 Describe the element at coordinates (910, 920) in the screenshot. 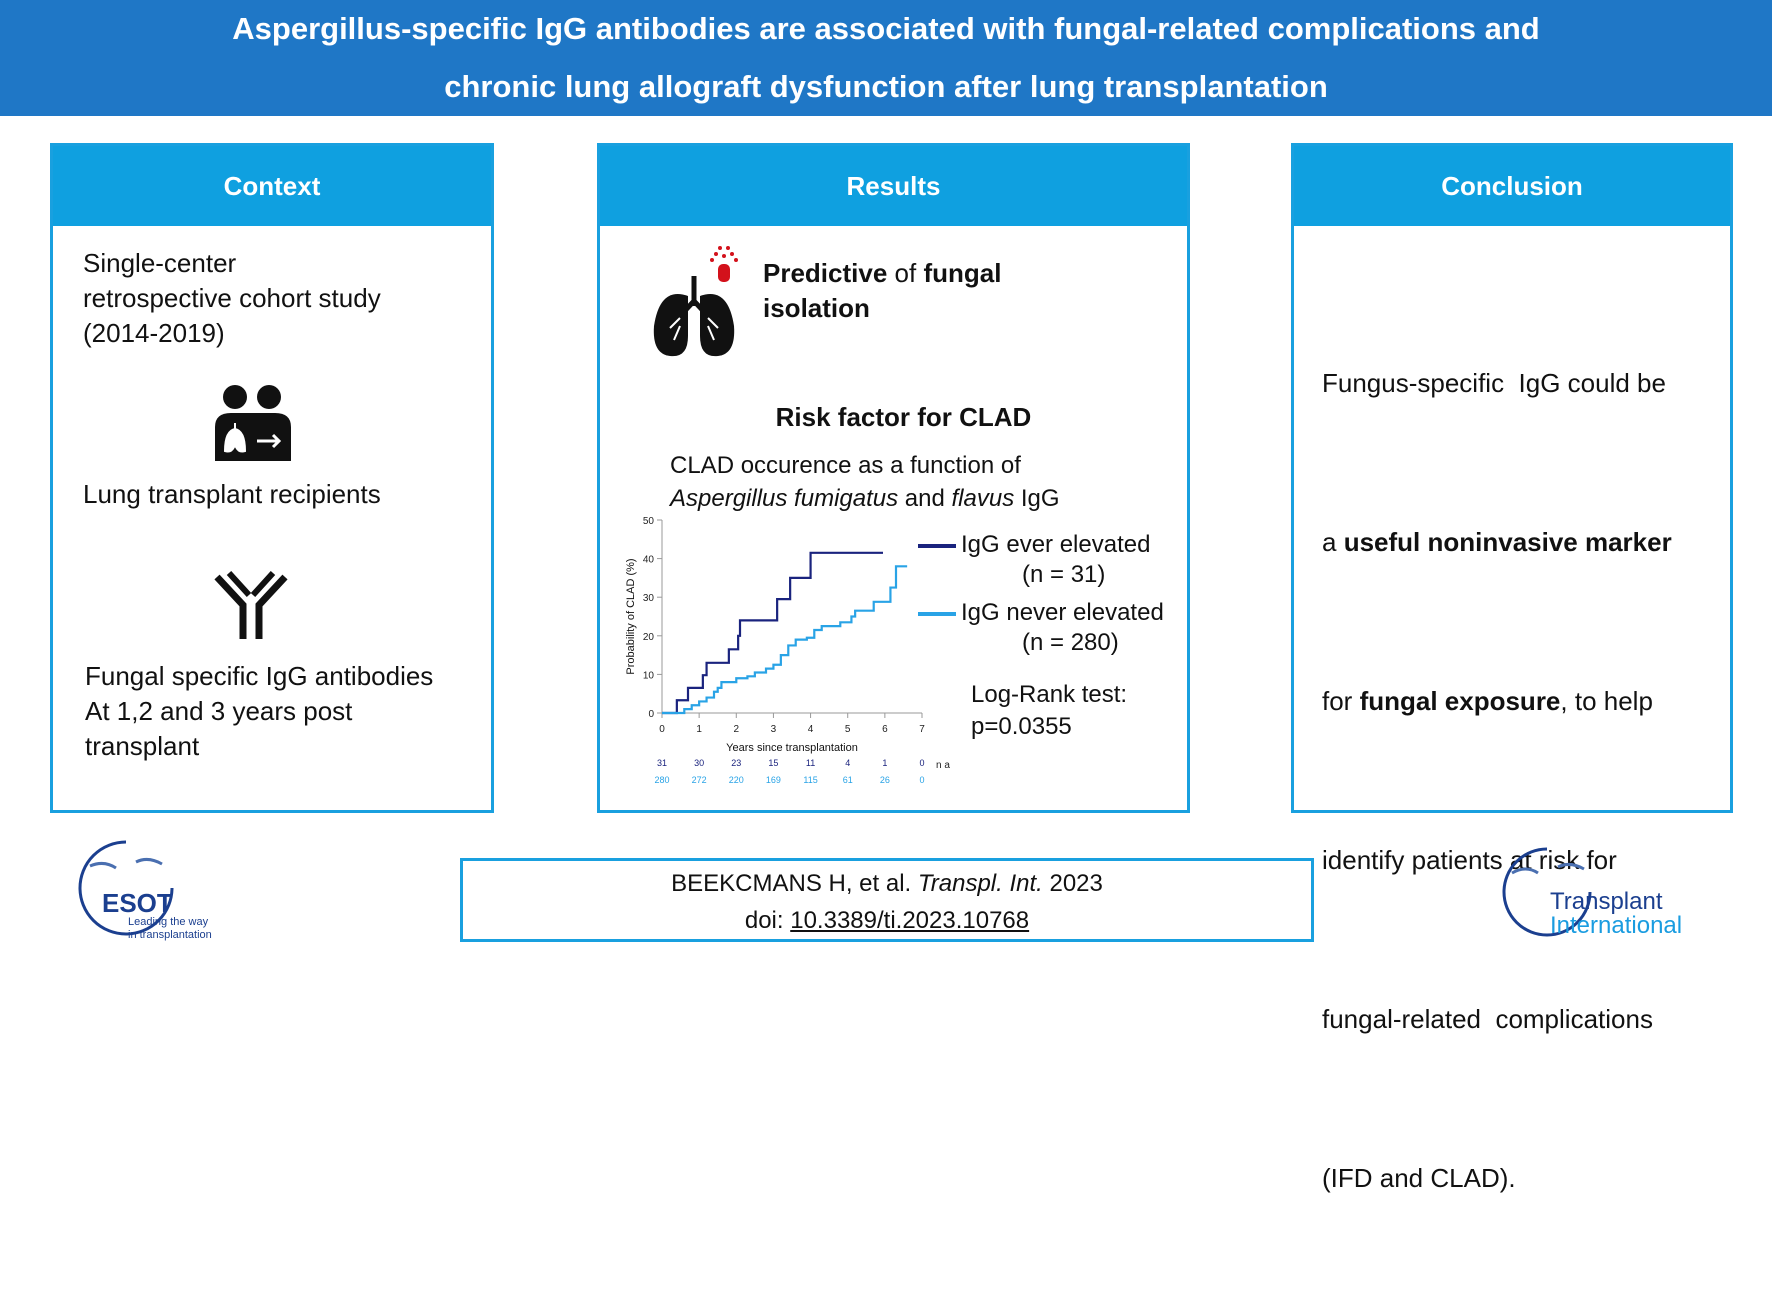

I see `doi-link: 10.3389/ti.2023.10768` at that location.